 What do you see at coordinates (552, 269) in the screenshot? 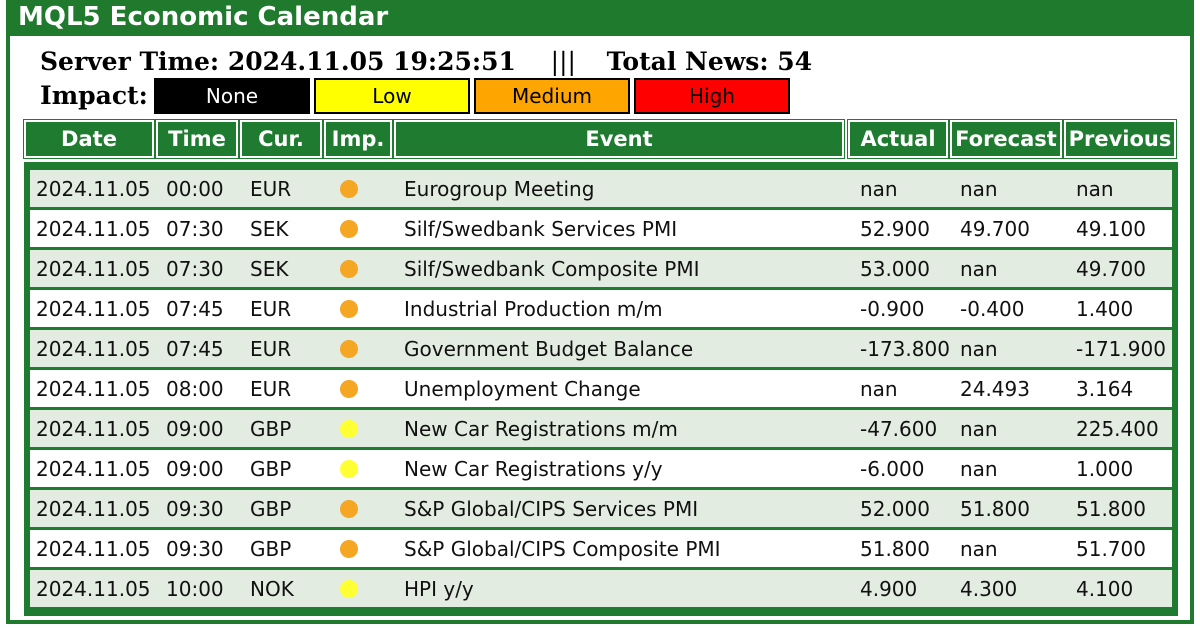
I see `cell-event: Silf/Swedbank Composite PMI` at bounding box center [552, 269].